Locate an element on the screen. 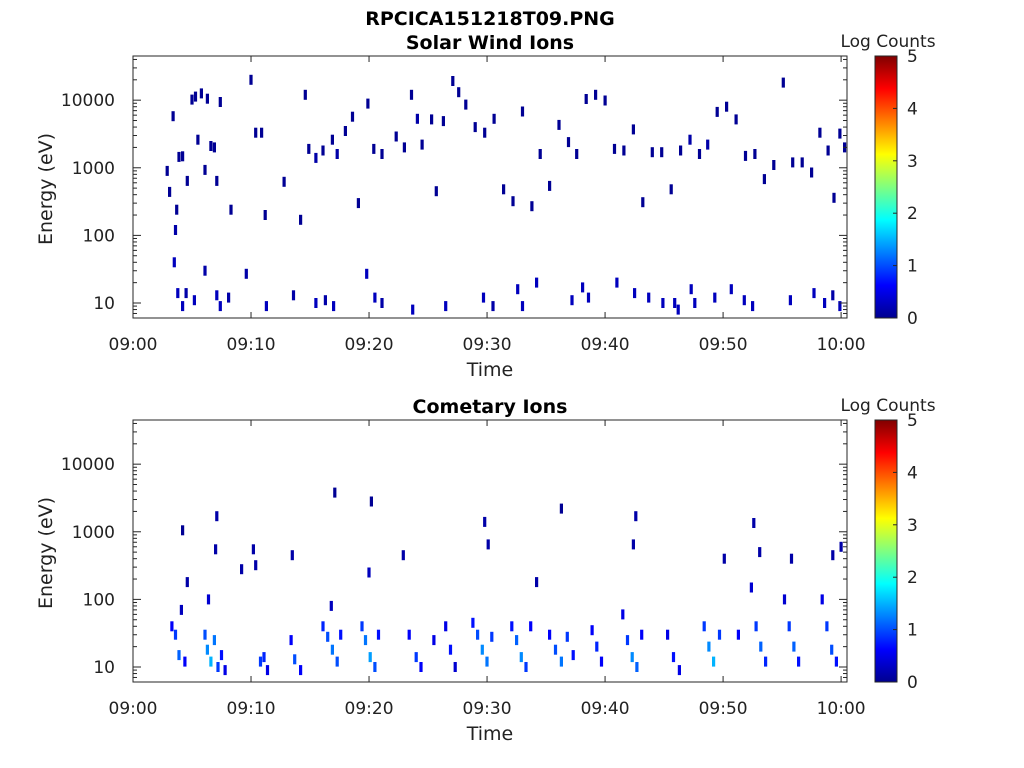  y-tick-label: 100 is located at coordinates (99, 600).